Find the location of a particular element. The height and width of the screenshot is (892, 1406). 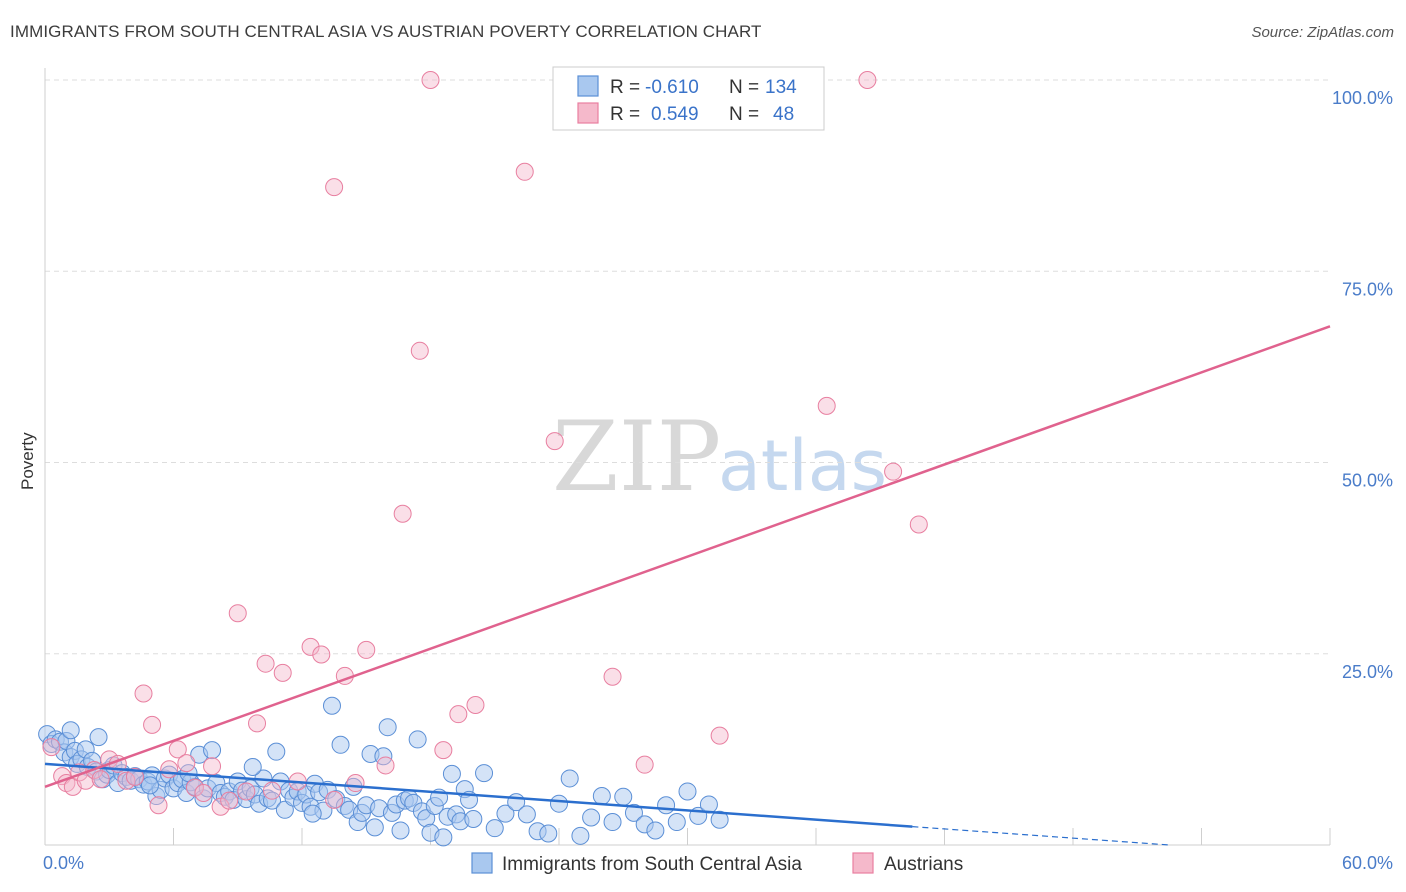

bottom-legend-swatch-blue is located at coordinates (482, 863).